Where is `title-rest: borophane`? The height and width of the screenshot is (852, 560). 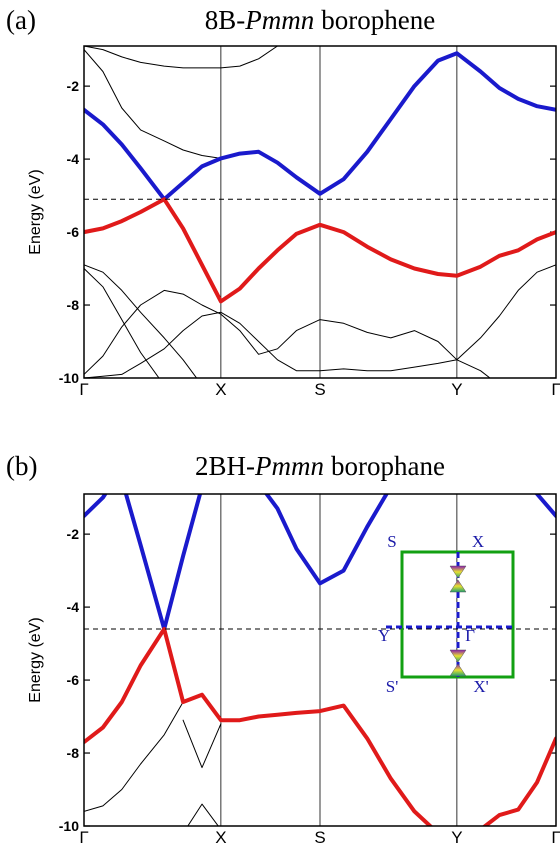
title-rest: borophane is located at coordinates (388, 466).